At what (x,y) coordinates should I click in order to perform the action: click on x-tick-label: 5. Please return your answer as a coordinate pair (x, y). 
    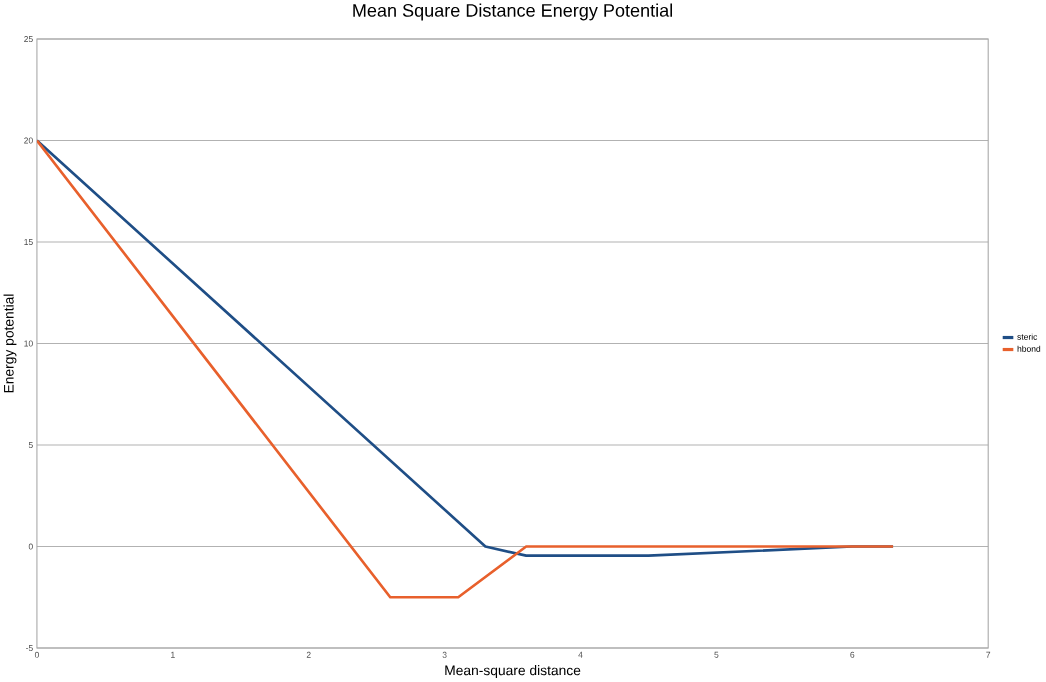
    Looking at the image, I should click on (716, 655).